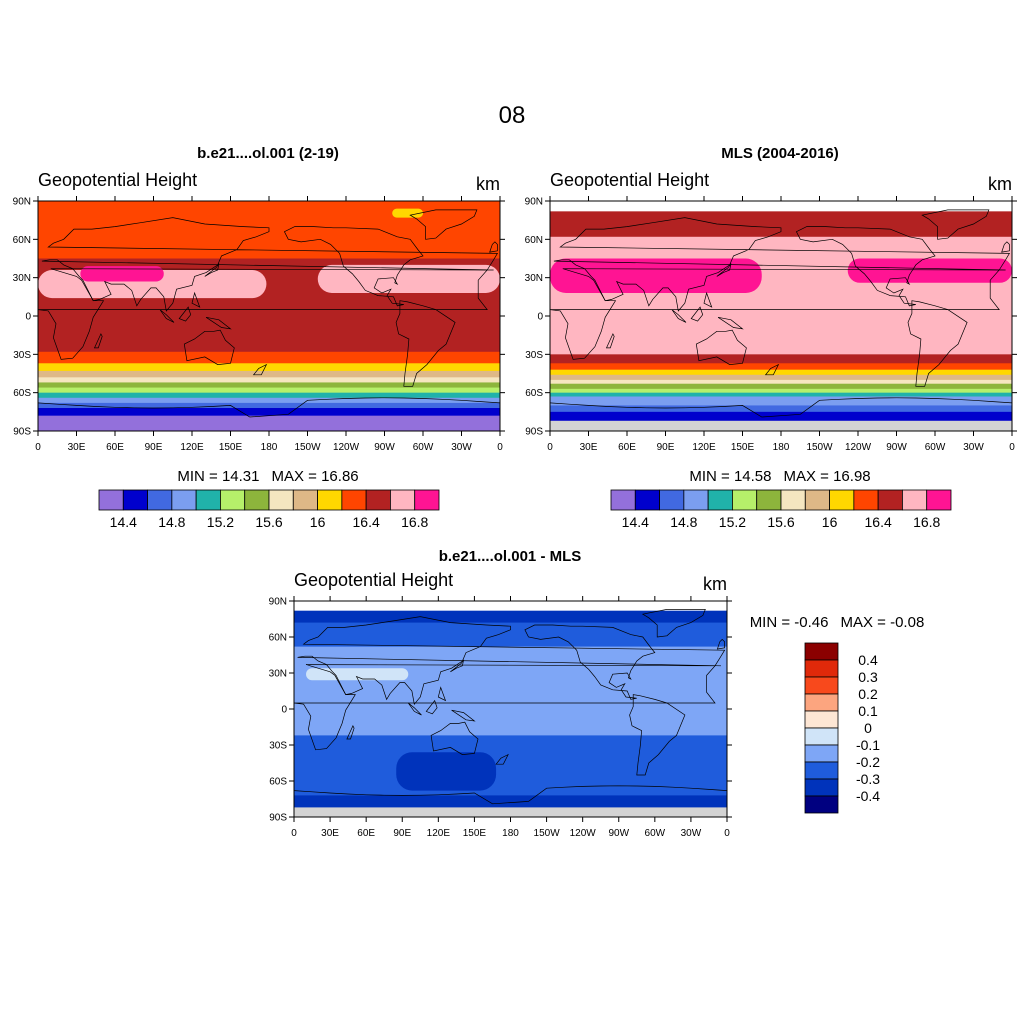 The image size is (1024, 1024). I want to click on observations-xtick-label-11: 30W, so click(973, 447).